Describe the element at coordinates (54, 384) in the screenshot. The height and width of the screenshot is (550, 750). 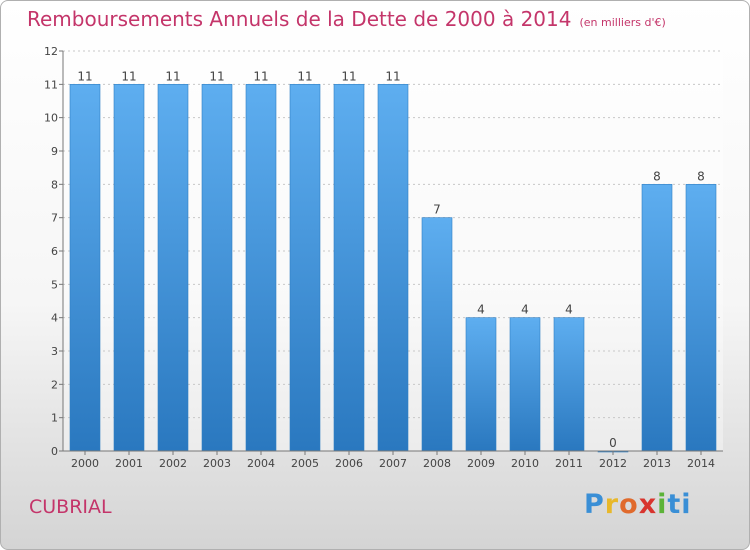
I see `y-tick-label: 2` at that location.